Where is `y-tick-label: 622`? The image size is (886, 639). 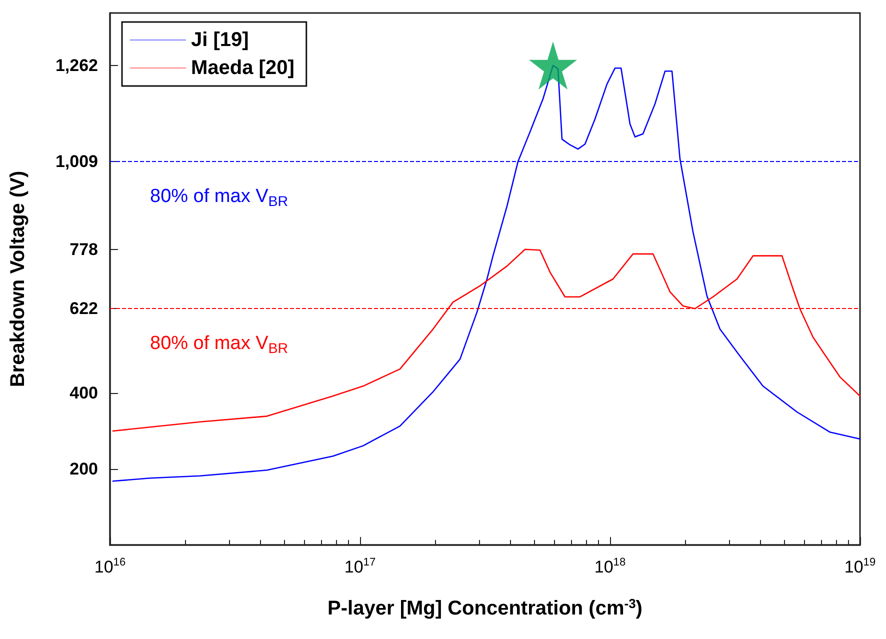
y-tick-label: 622 is located at coordinates (84, 308).